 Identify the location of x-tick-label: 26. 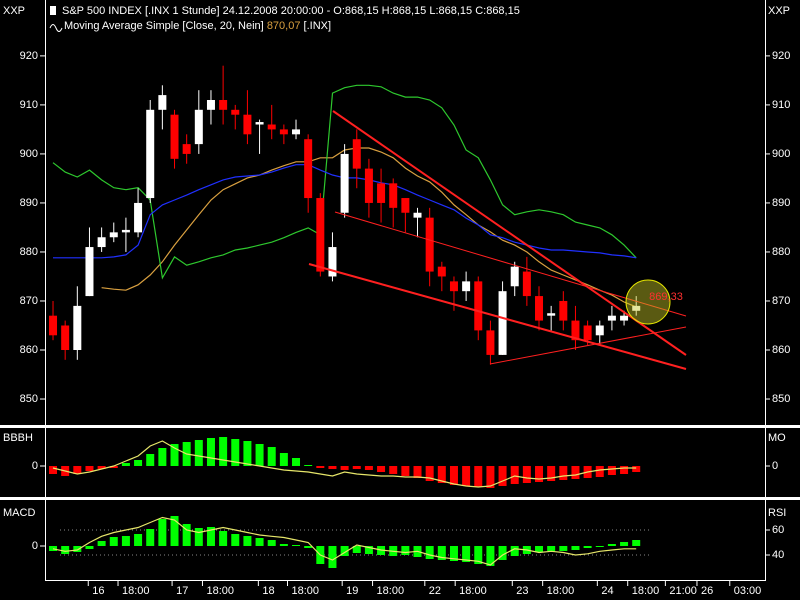
(707, 591).